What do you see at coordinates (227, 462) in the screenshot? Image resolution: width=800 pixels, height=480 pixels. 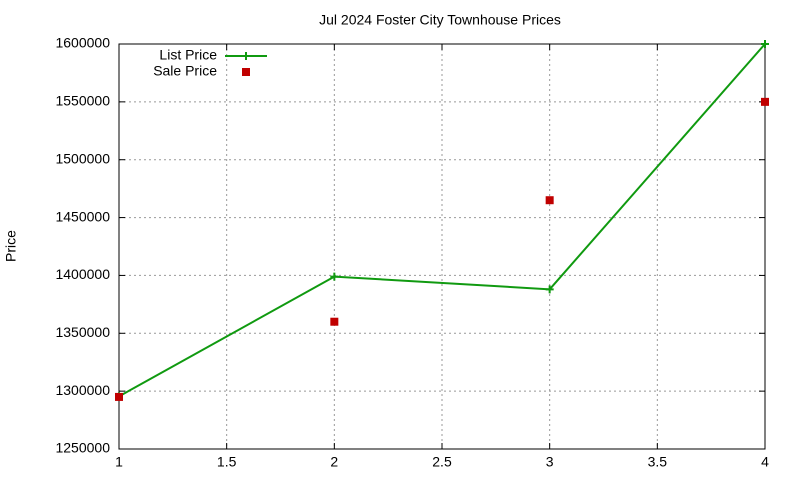 I see `x-tick-label: 1.5` at bounding box center [227, 462].